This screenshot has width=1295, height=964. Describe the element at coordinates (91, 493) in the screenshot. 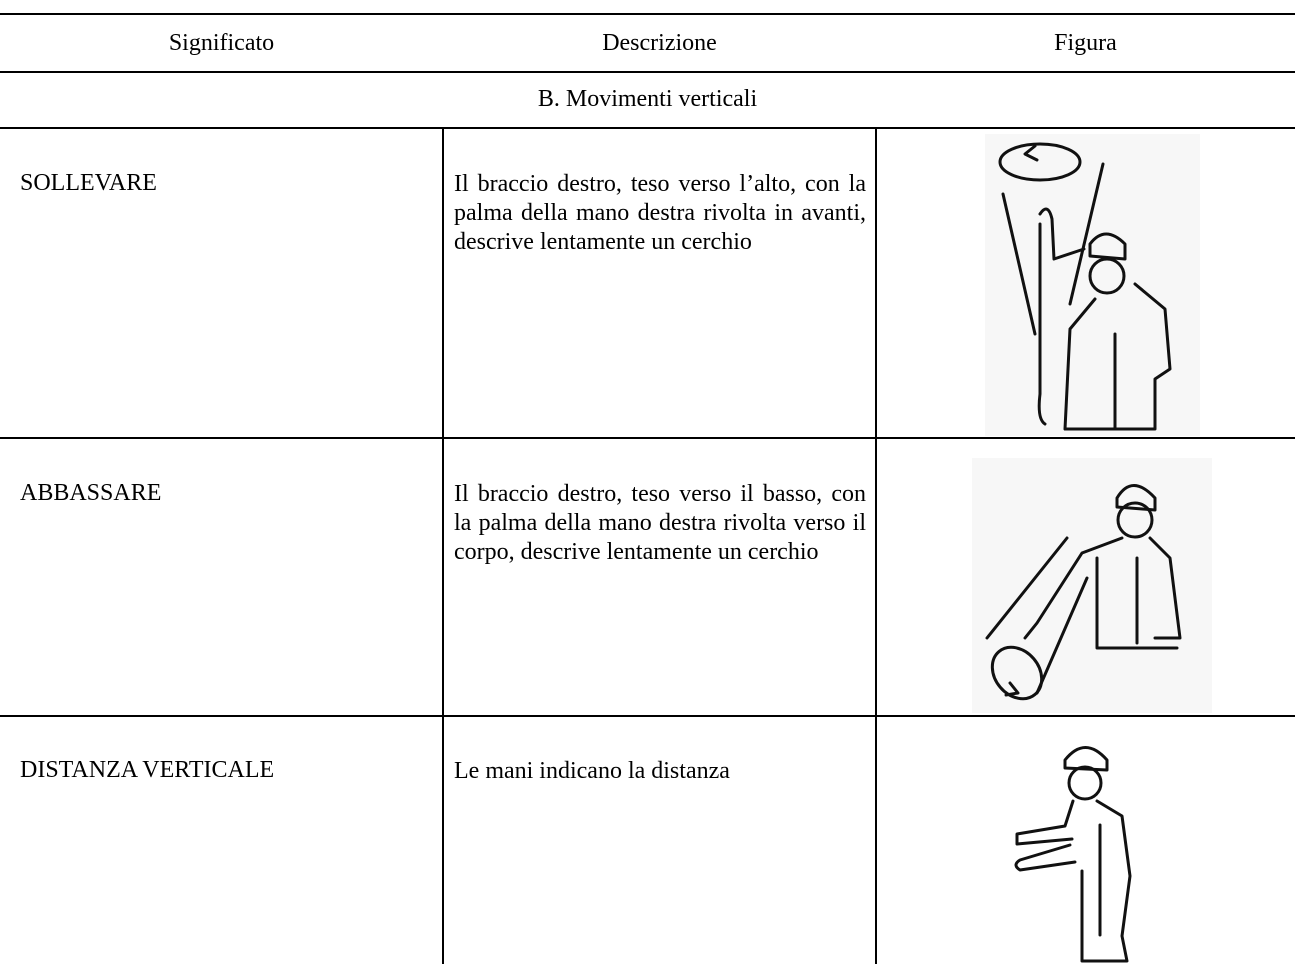

I see `meaning: ABBASSARE` at that location.